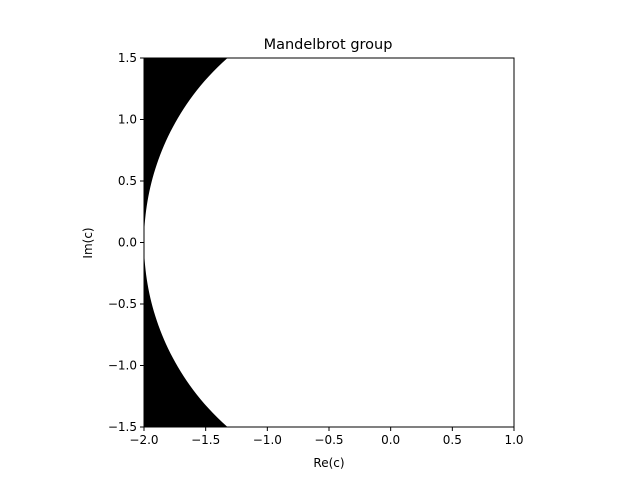  What do you see at coordinates (122, 427) in the screenshot?
I see `y-tick-label: −1.5` at bounding box center [122, 427].